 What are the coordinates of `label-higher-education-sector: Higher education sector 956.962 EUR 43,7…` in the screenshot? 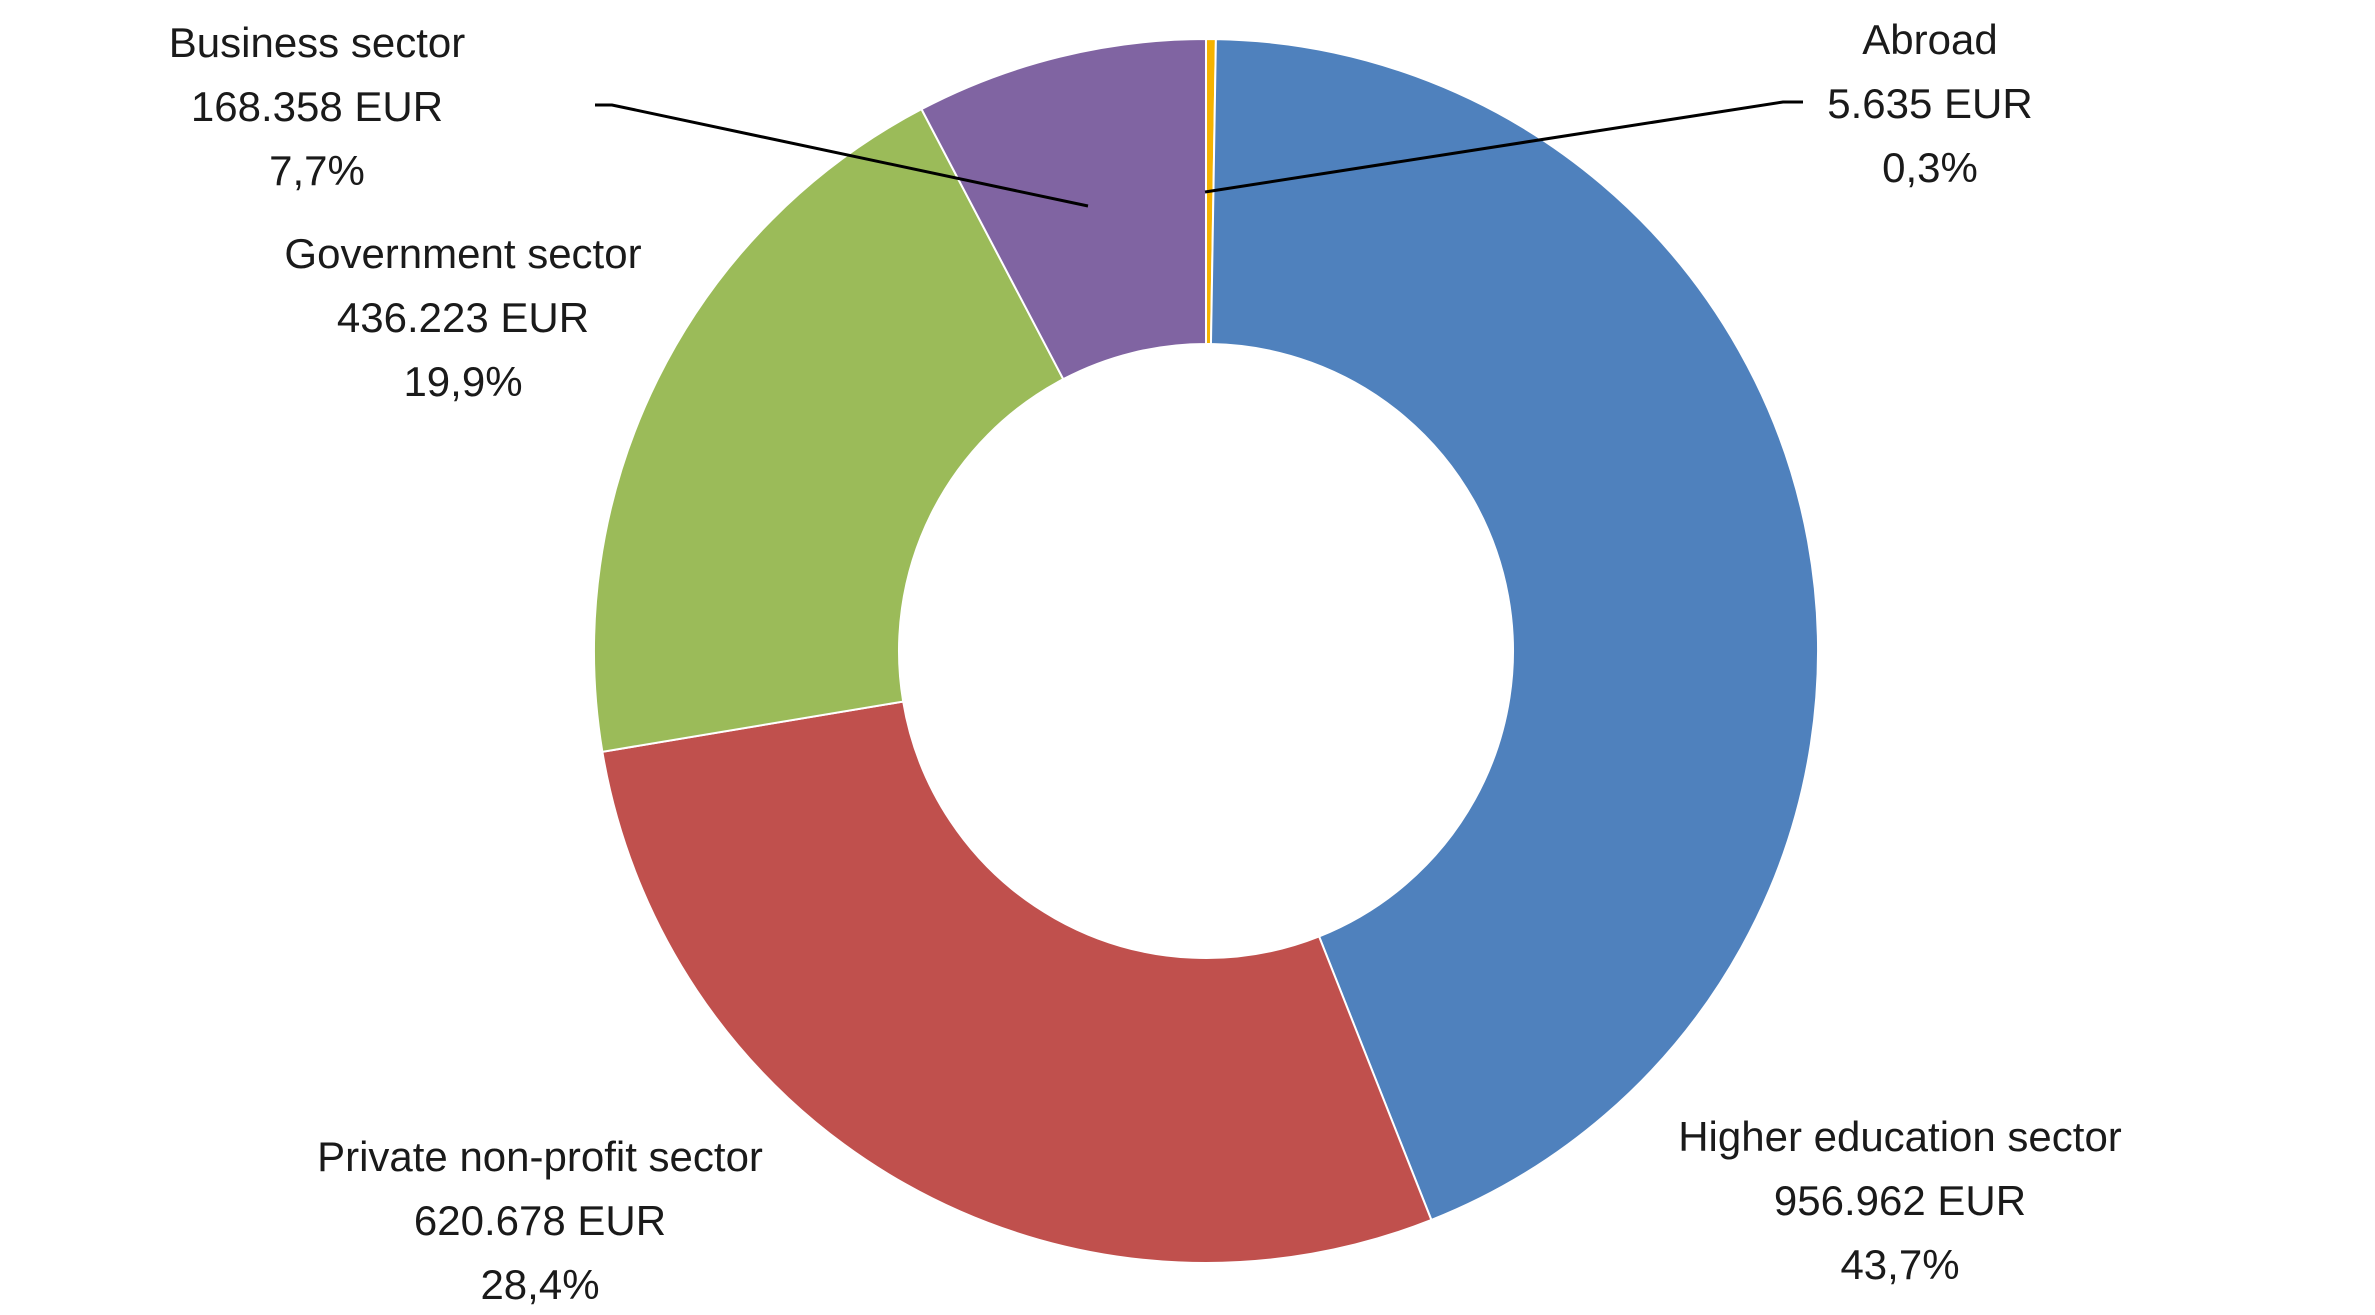 It's located at (1900, 1200).